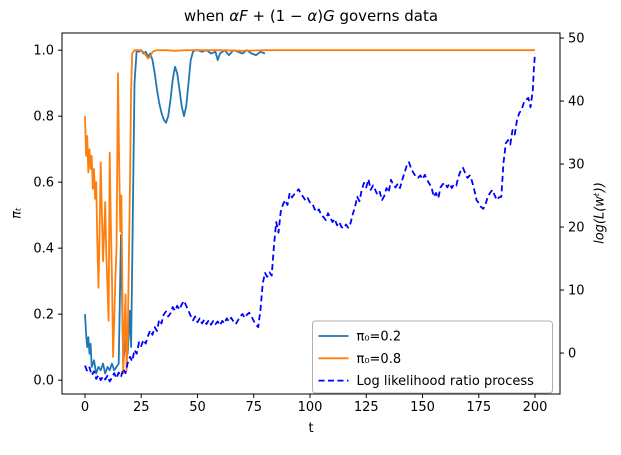  I want to click on legend-label-1: π₀=0.8, so click(379, 359).